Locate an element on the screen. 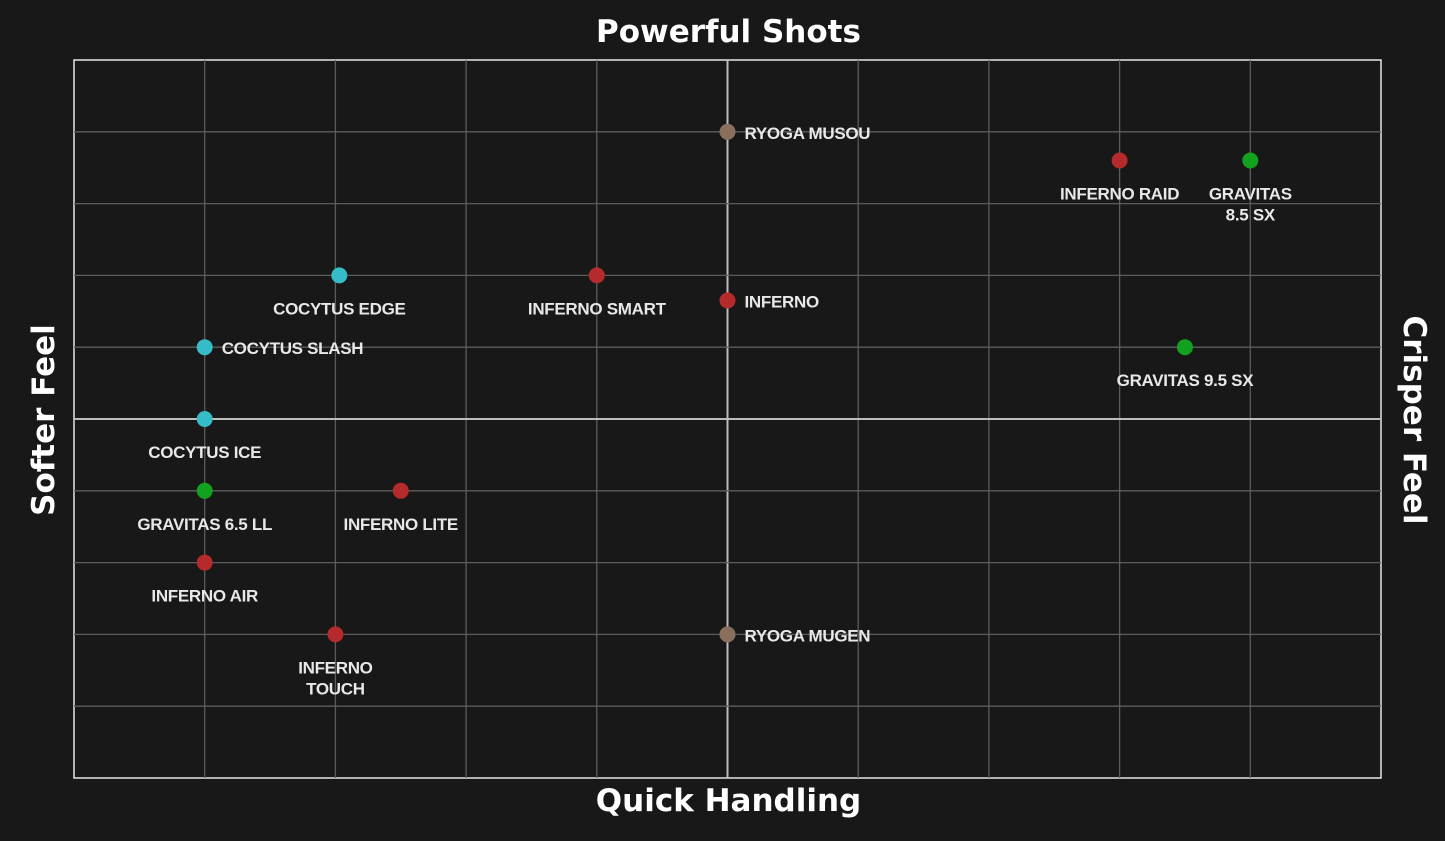  data-point-label: INFERNO RAID is located at coordinates (1119, 194).